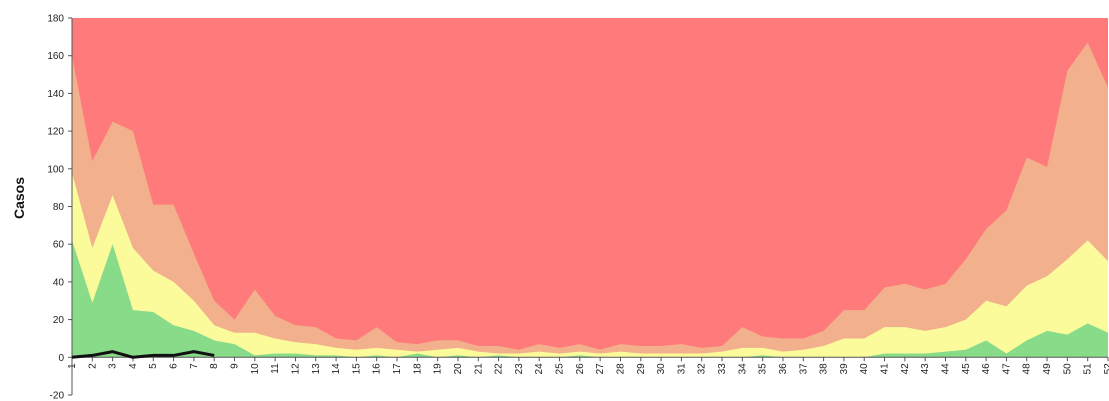  I want to click on y-axis-label: Casos, so click(19, 198).